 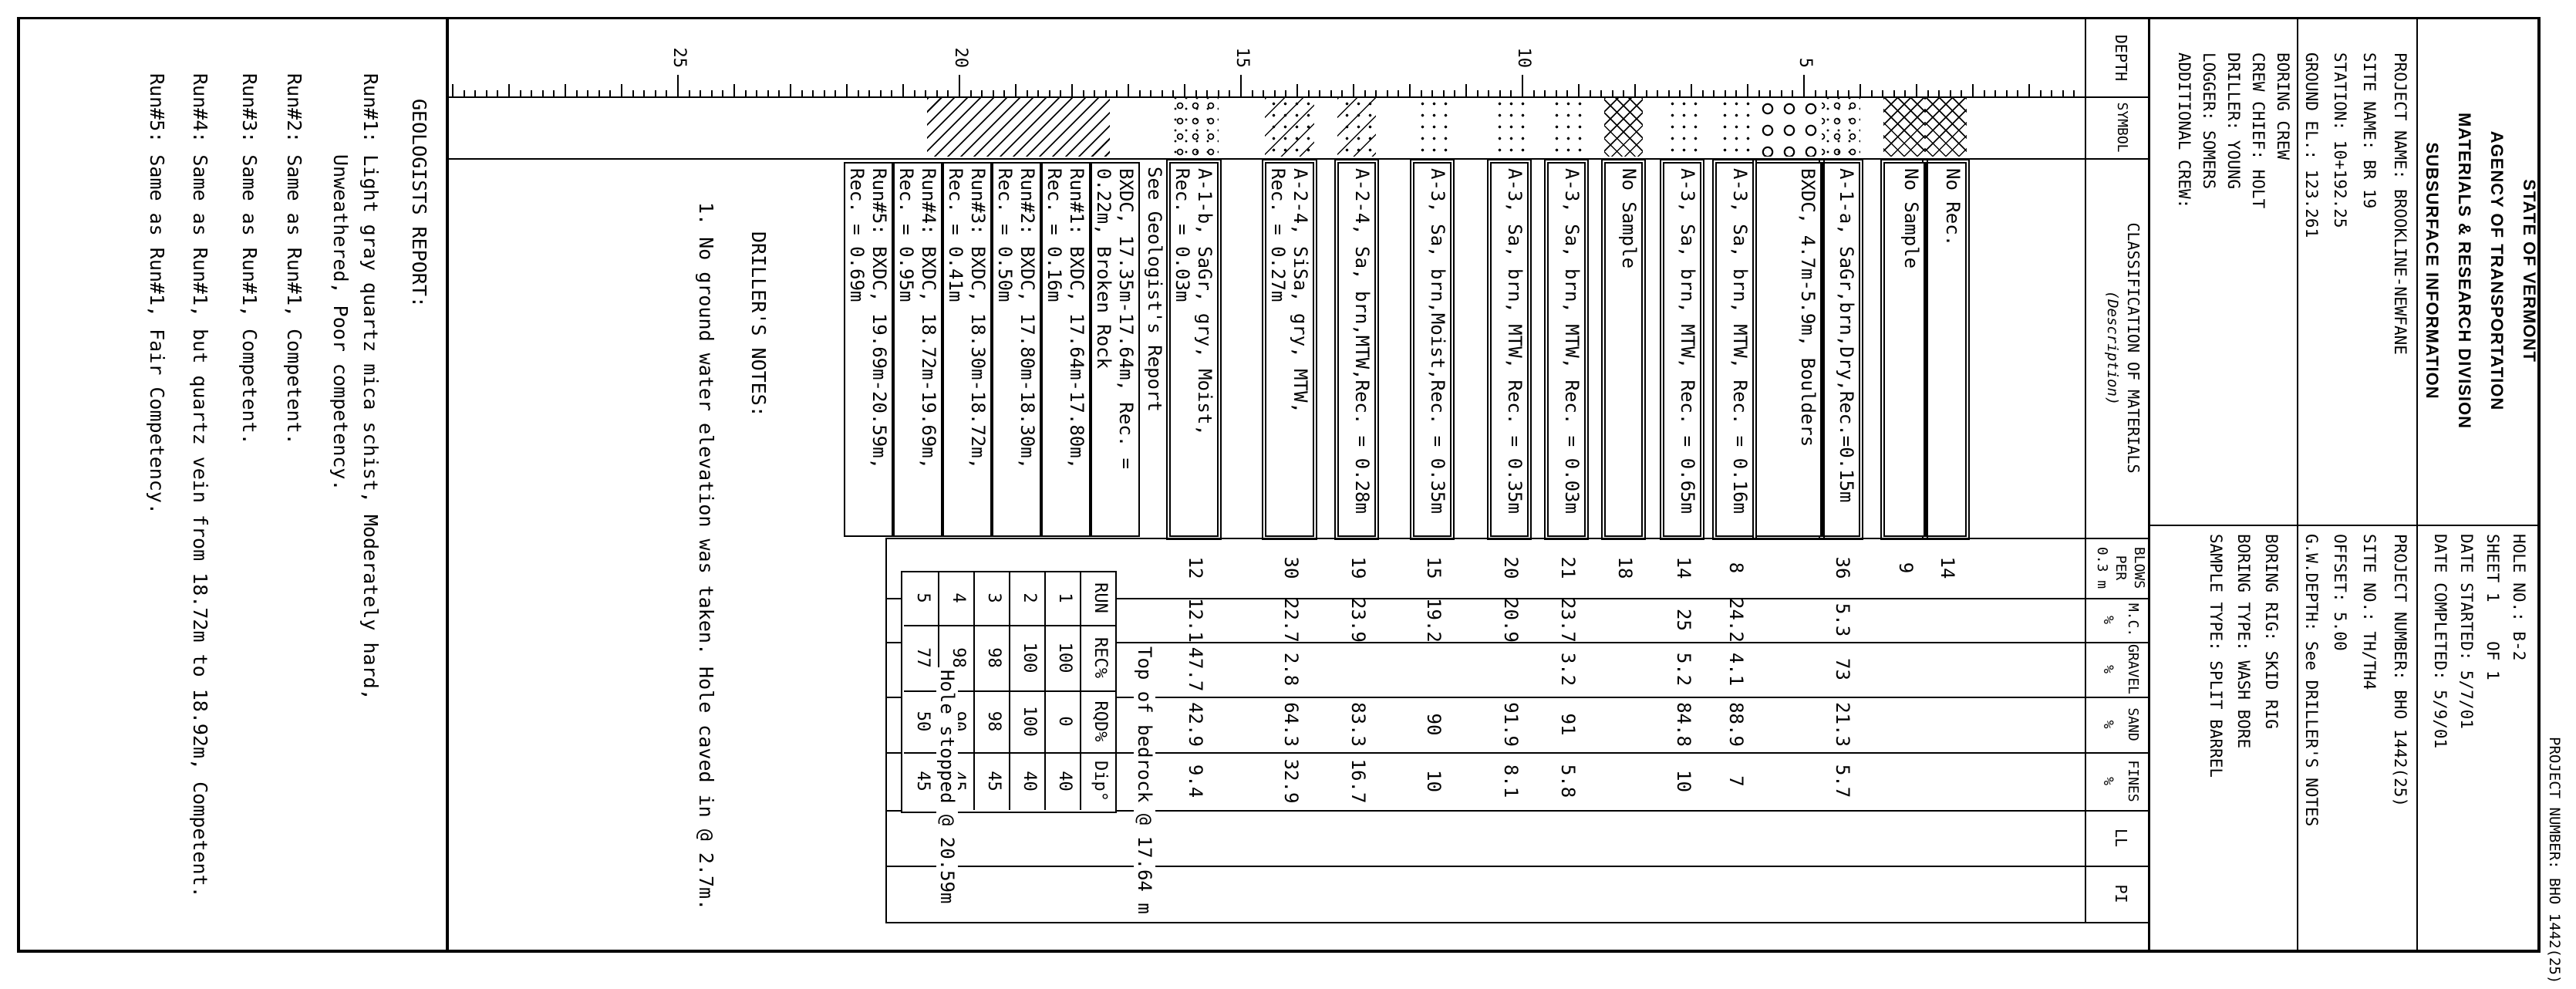 What do you see at coordinates (1279, 951) in the screenshot?
I see `sheet-border-right` at bounding box center [1279, 951].